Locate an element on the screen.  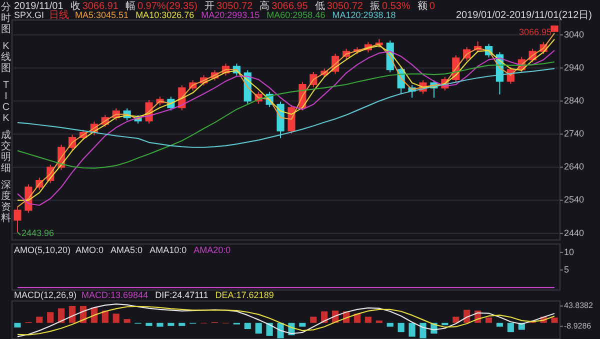
text: 0.97%(29.35) is located at coordinates (167, 6).